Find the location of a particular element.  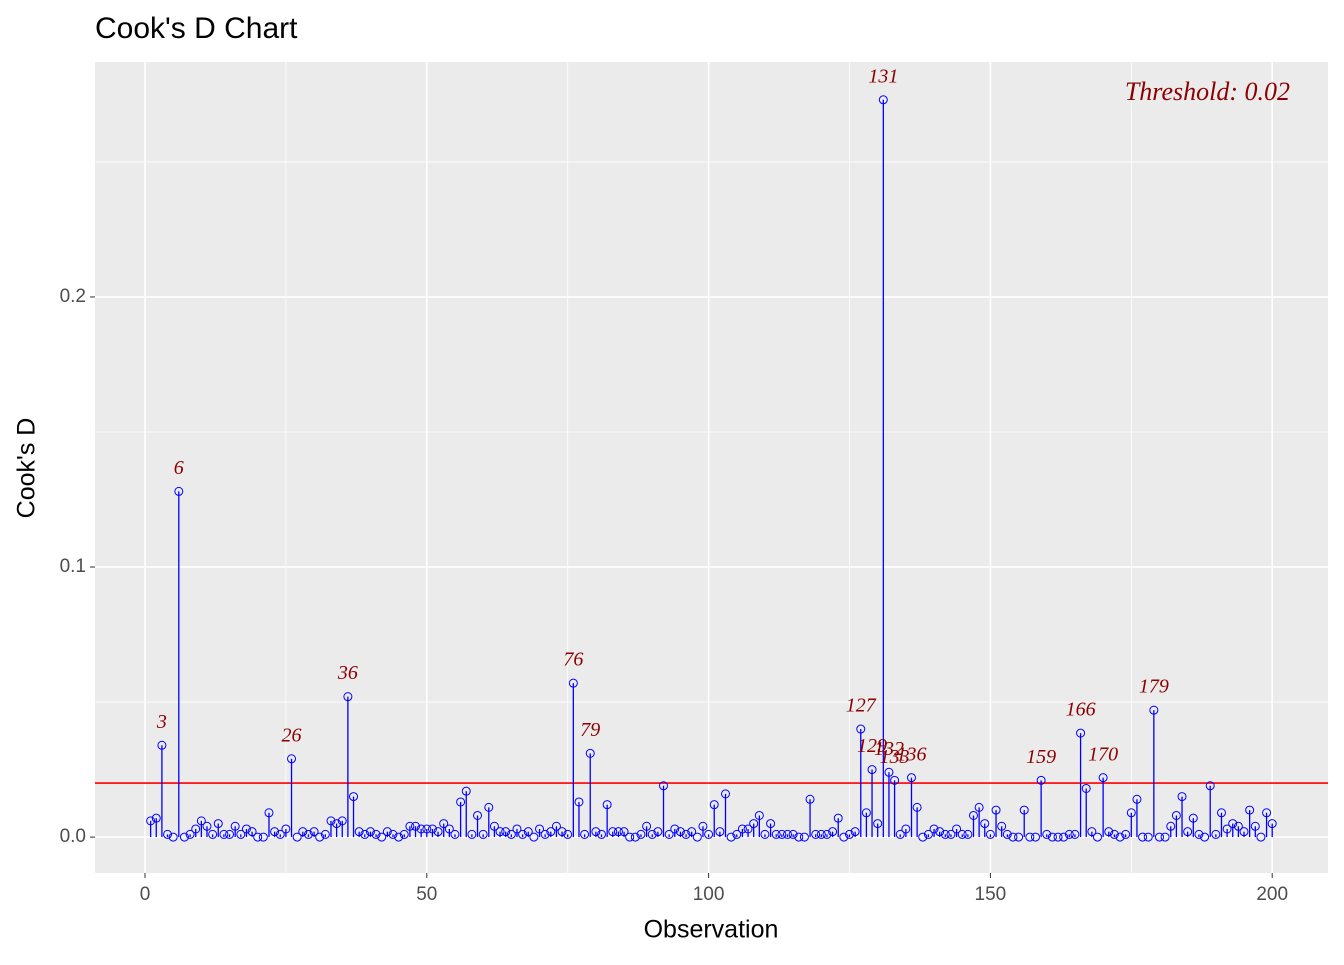

point-label: 136 is located at coordinates (911, 754).